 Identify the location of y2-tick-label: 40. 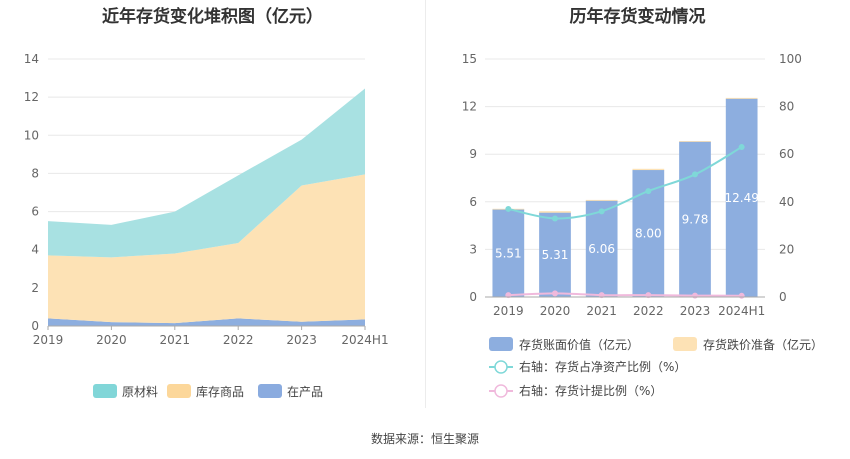
(786, 202).